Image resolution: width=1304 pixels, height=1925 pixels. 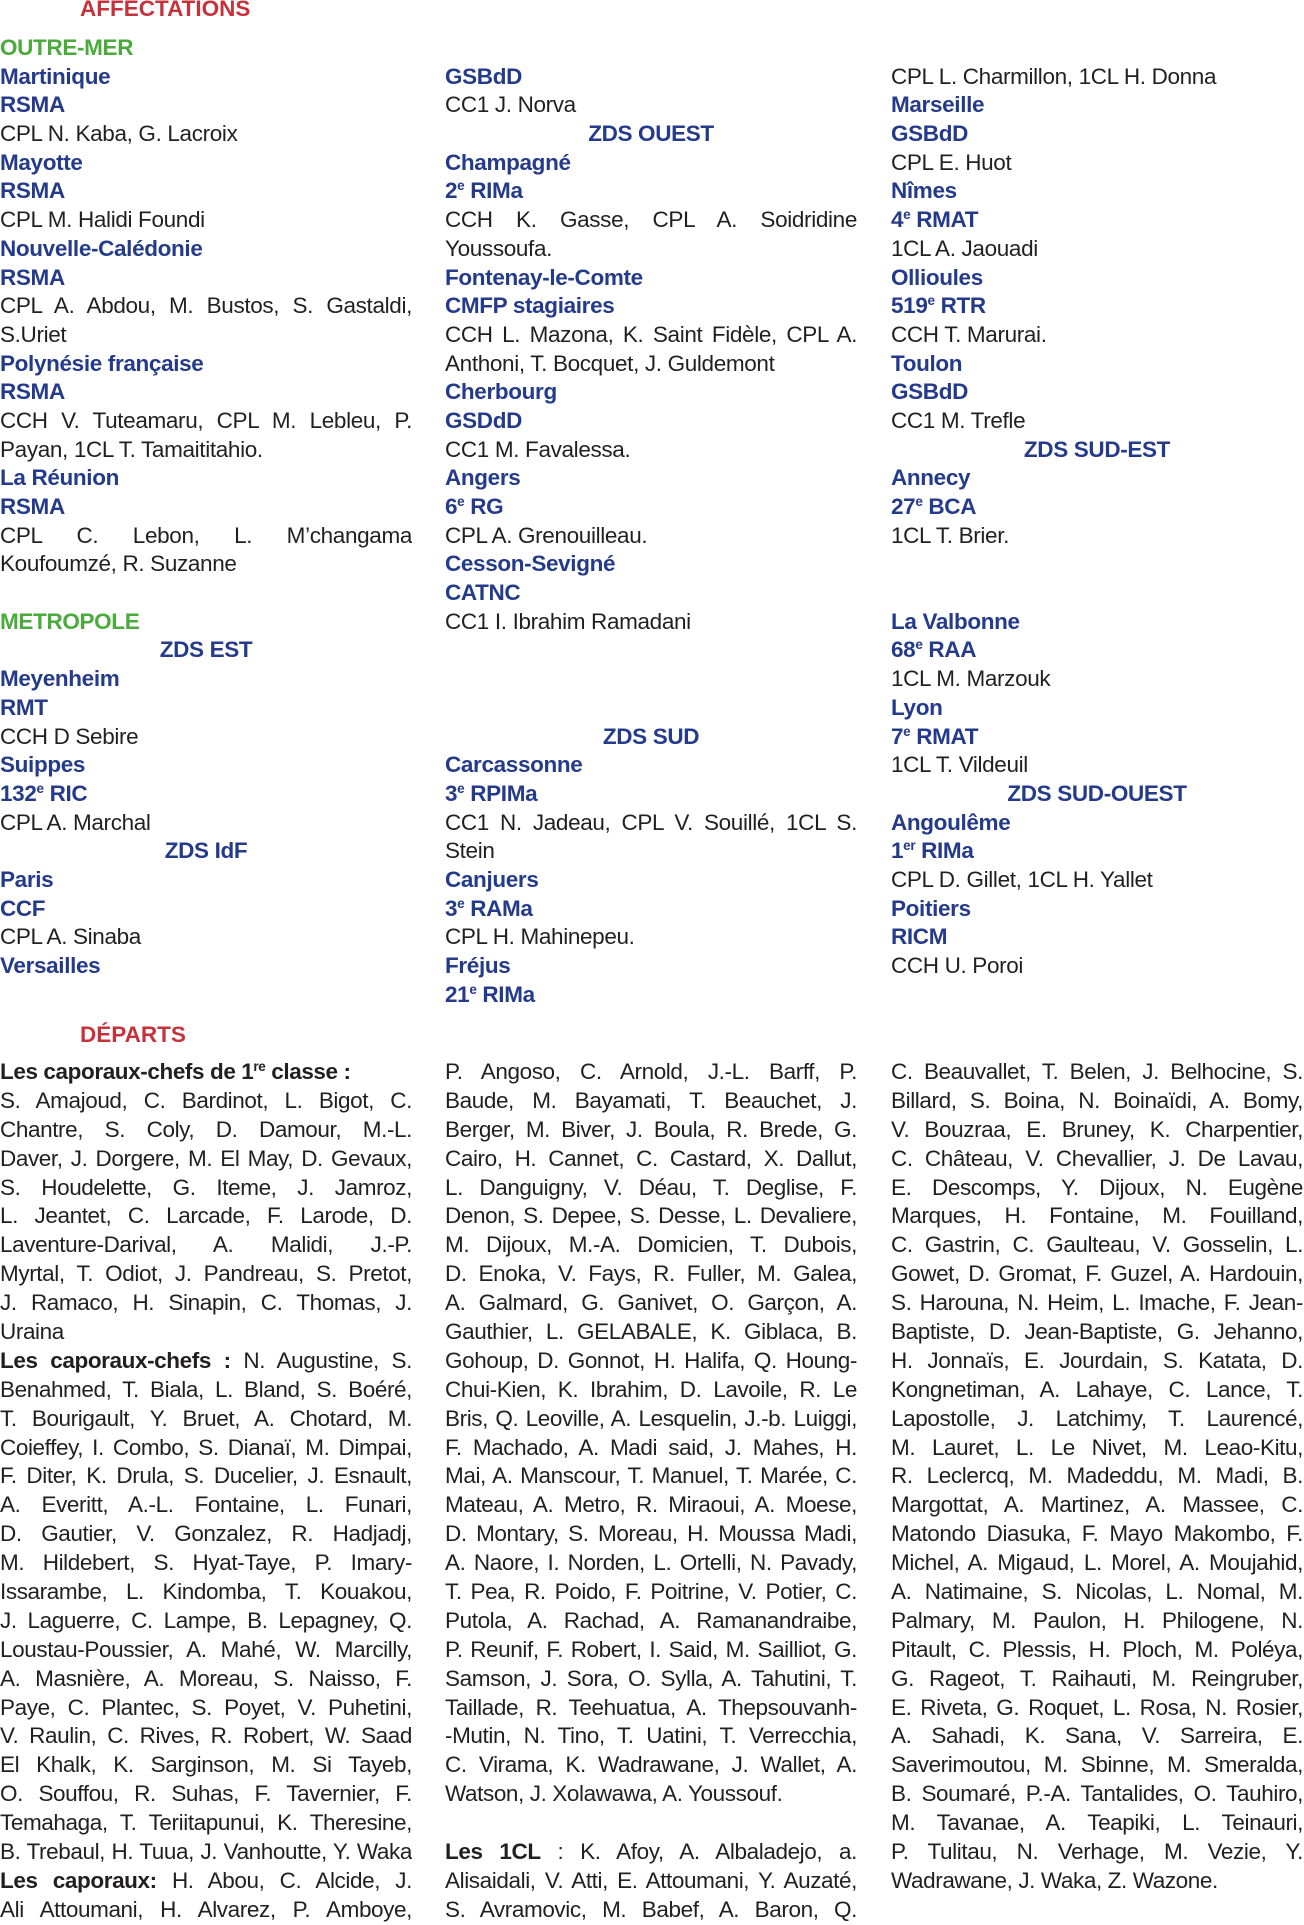 What do you see at coordinates (206, 1159) in the screenshot?
I see `names-line: Daver, J. Dorgere, M. El May, D. Gevaux,` at bounding box center [206, 1159].